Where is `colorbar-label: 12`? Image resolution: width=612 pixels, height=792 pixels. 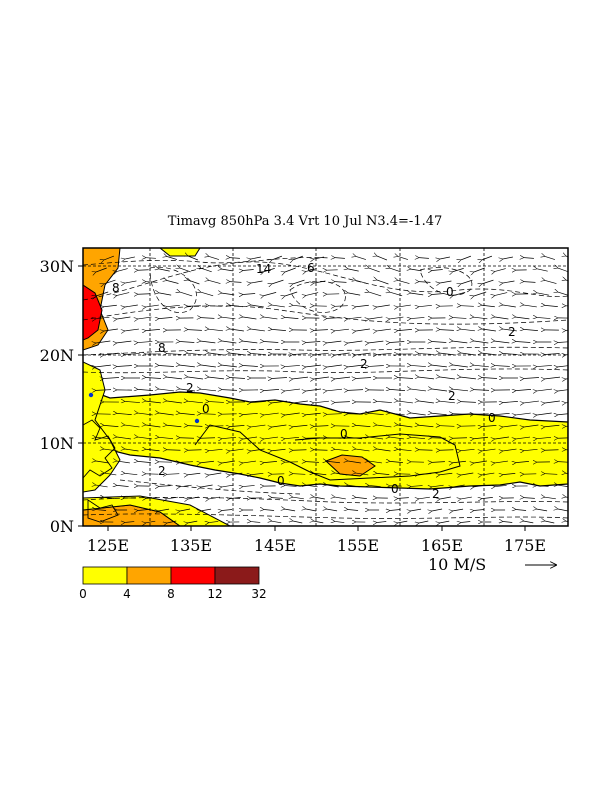 colorbar-label: 12 is located at coordinates (214, 594).